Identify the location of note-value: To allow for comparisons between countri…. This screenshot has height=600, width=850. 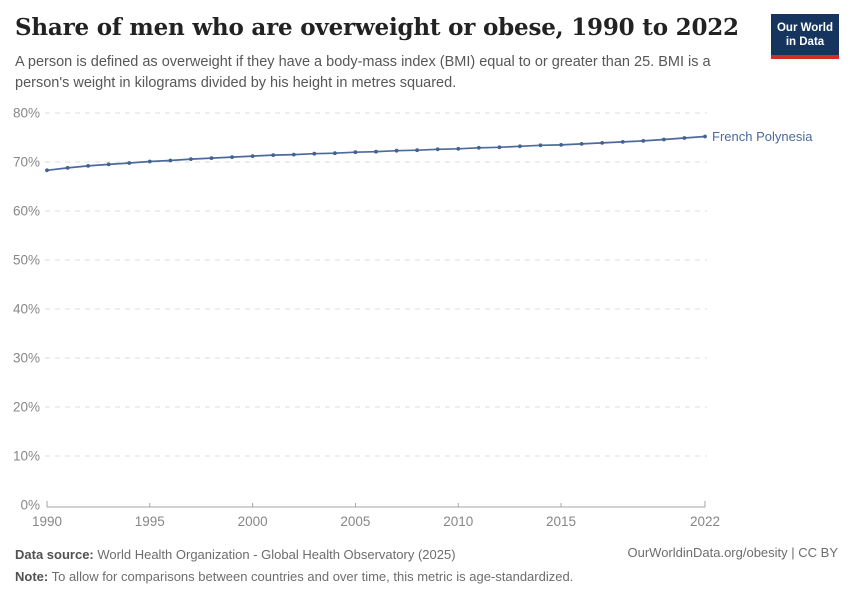
(312, 577).